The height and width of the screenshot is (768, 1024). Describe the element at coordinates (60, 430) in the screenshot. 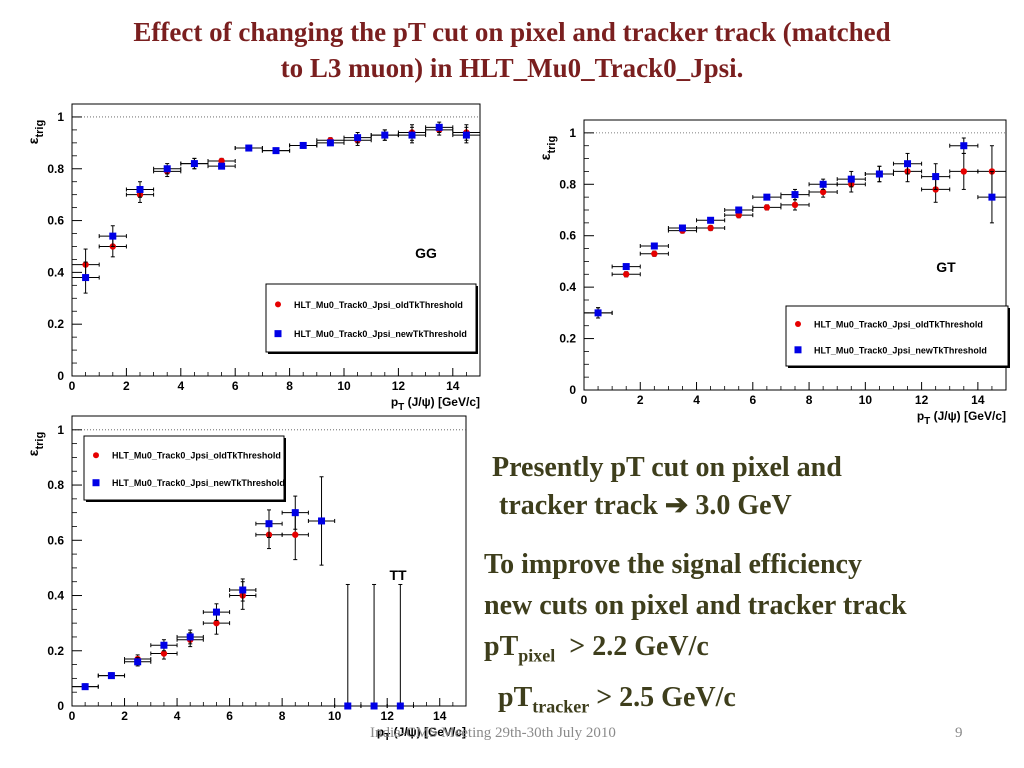

I see `tt-y-tick-label: 1` at that location.